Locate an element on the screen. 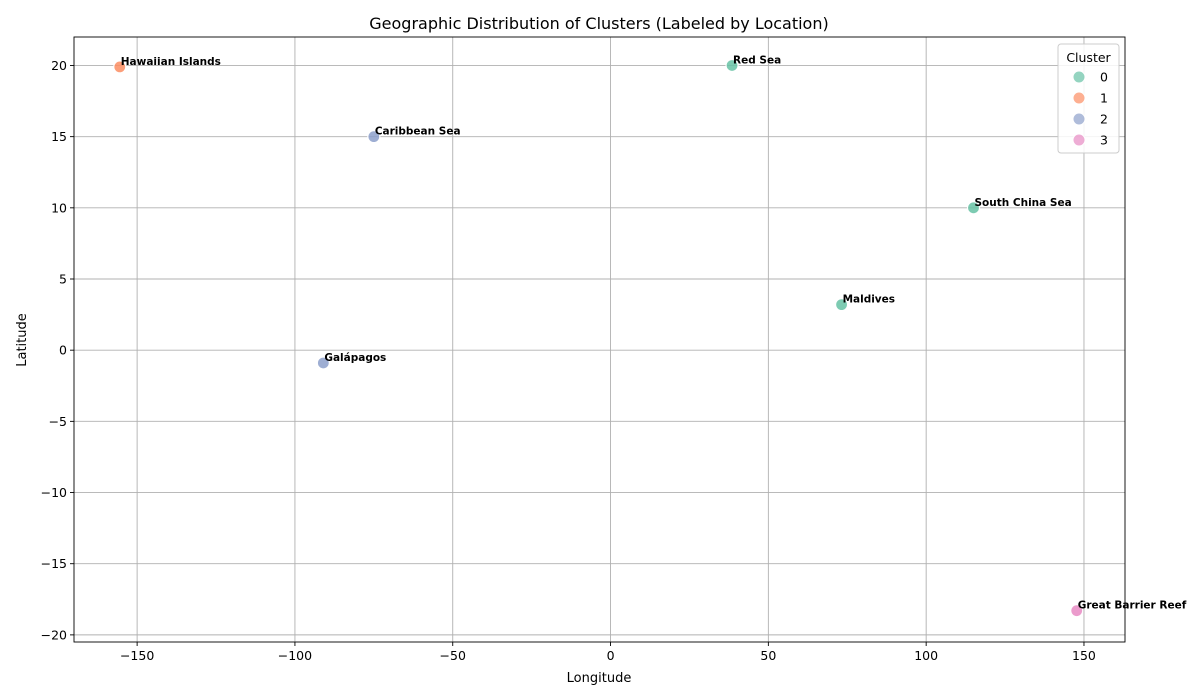 The height and width of the screenshot is (700, 1200). x-tick-label: −50 is located at coordinates (453, 655).